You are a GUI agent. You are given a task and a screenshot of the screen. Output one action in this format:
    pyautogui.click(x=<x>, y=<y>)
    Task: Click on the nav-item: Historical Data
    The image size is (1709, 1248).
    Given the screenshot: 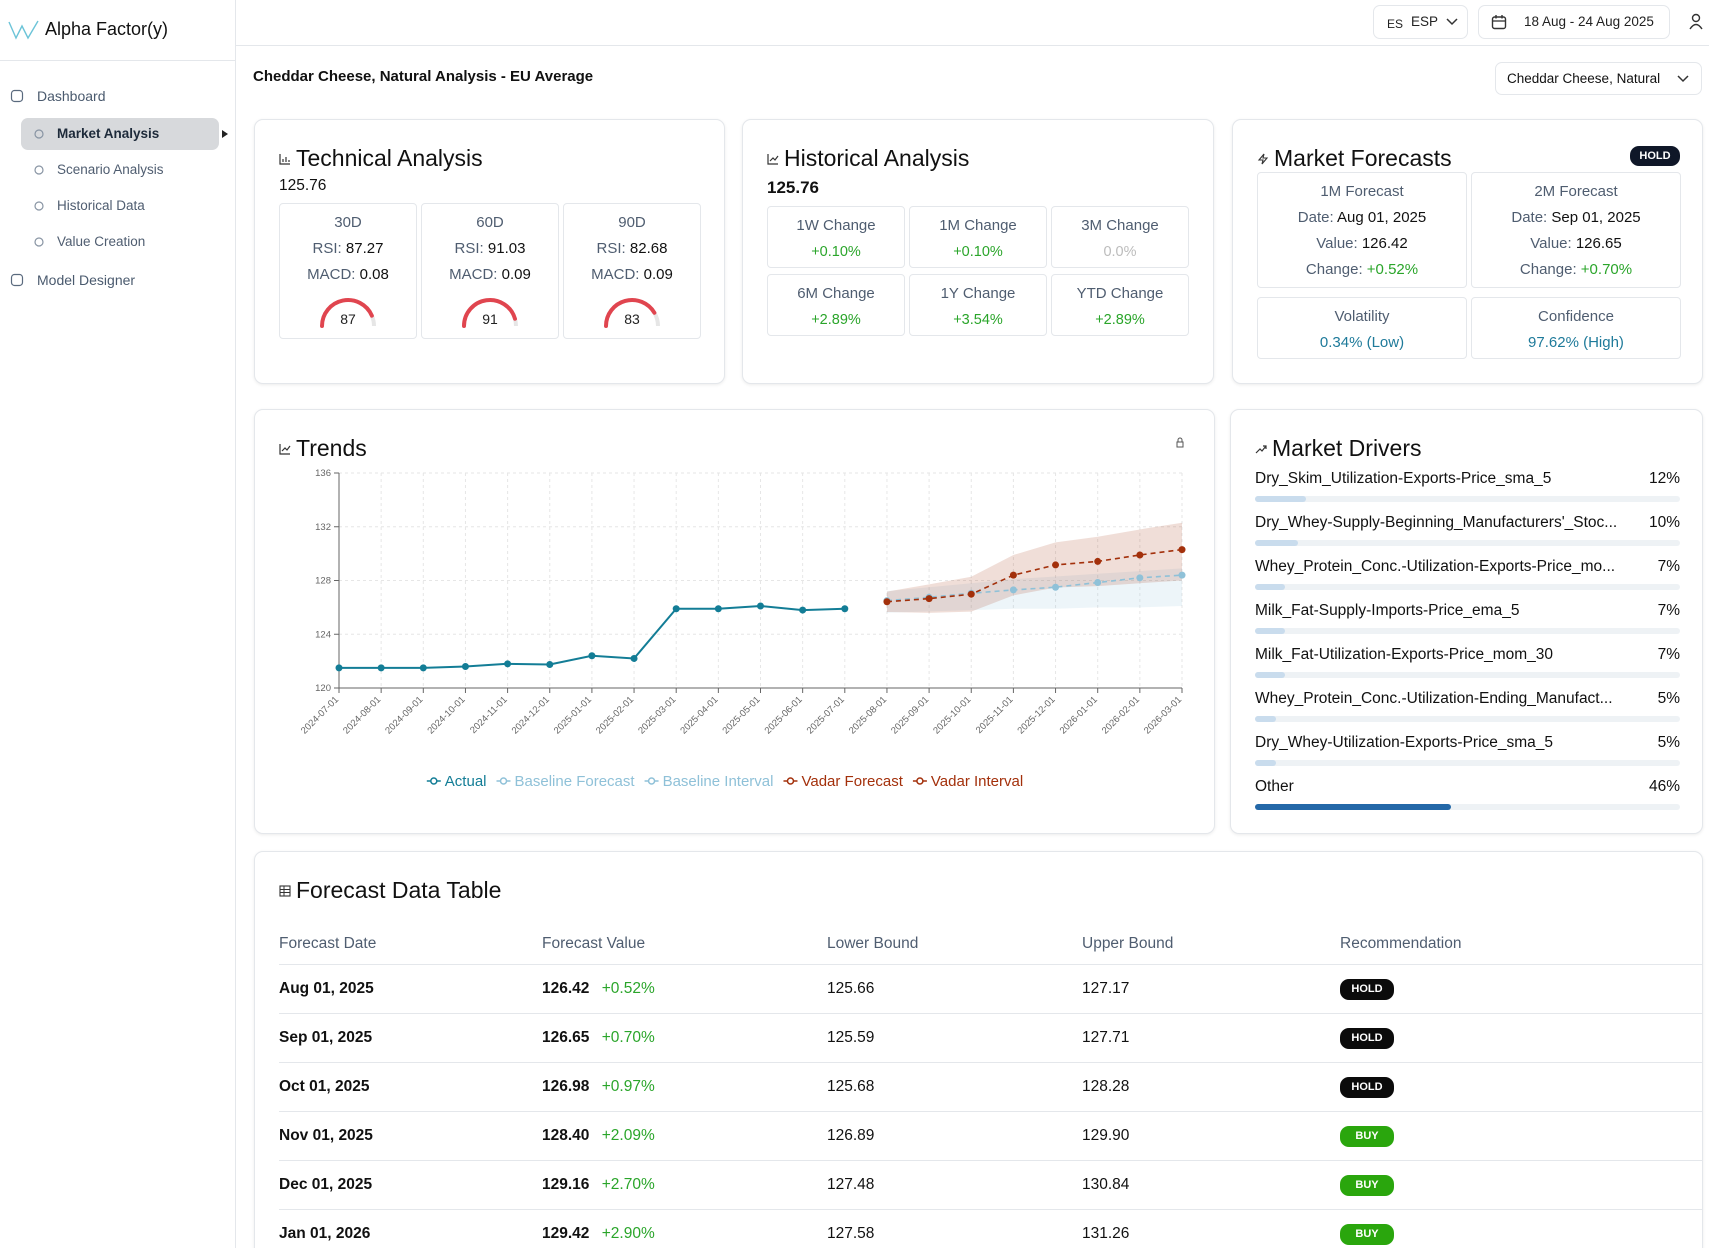 What is the action you would take?
    pyautogui.click(x=118, y=206)
    